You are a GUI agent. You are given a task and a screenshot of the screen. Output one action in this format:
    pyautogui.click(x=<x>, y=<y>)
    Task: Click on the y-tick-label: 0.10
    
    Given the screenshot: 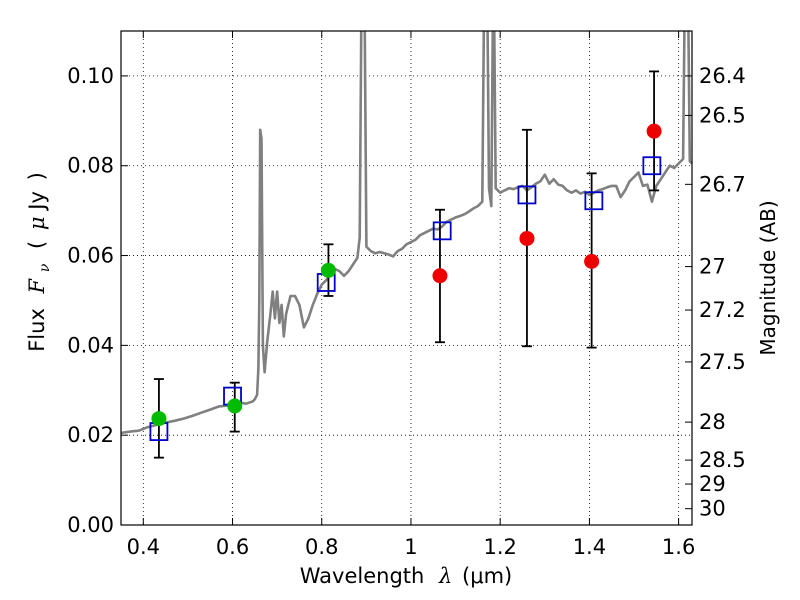 What is the action you would take?
    pyautogui.click(x=90, y=76)
    